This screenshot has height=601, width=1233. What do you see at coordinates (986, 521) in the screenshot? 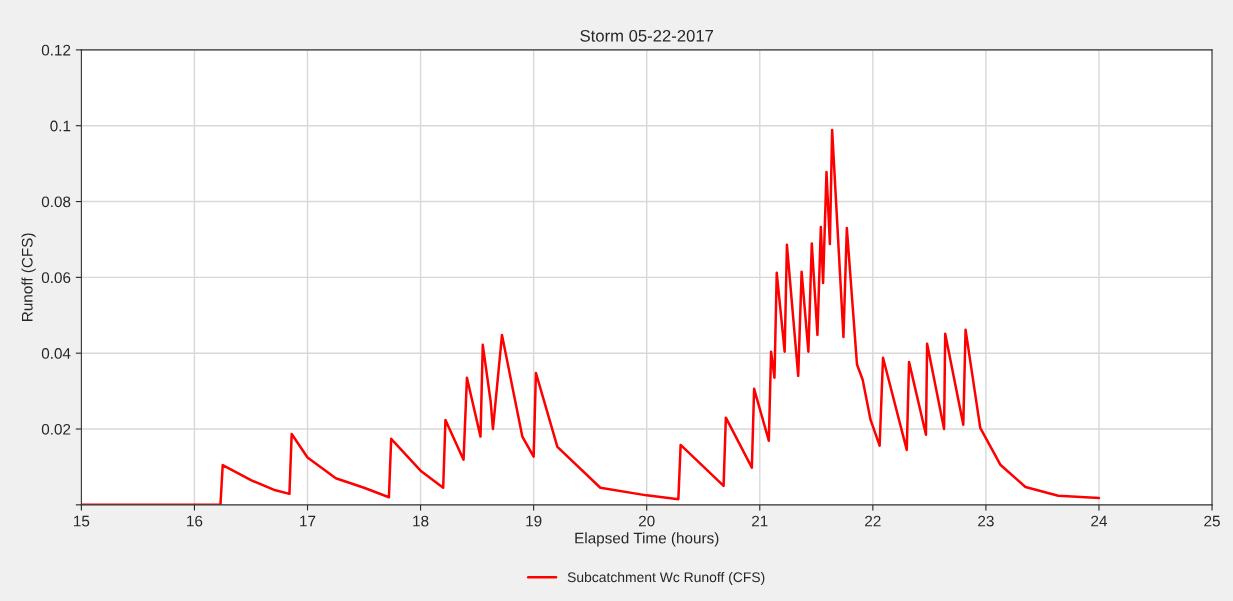
I see `x-tick-label: 23` at bounding box center [986, 521].